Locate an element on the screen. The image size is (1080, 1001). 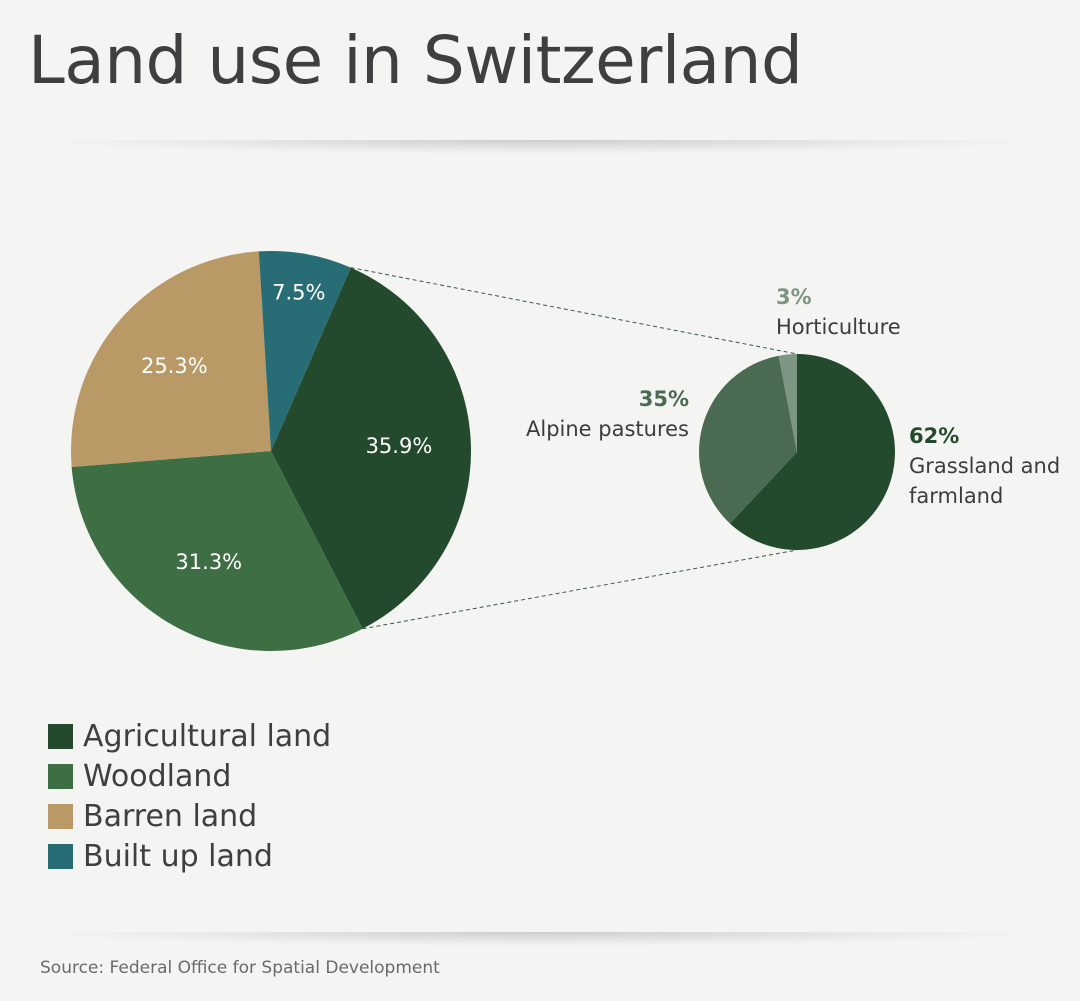
main-pie is located at coordinates (271, 451).